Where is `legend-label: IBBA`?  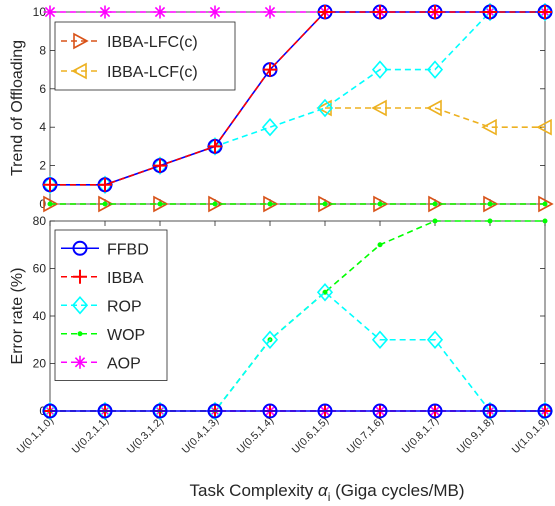 legend-label: IBBA is located at coordinates (125, 278).